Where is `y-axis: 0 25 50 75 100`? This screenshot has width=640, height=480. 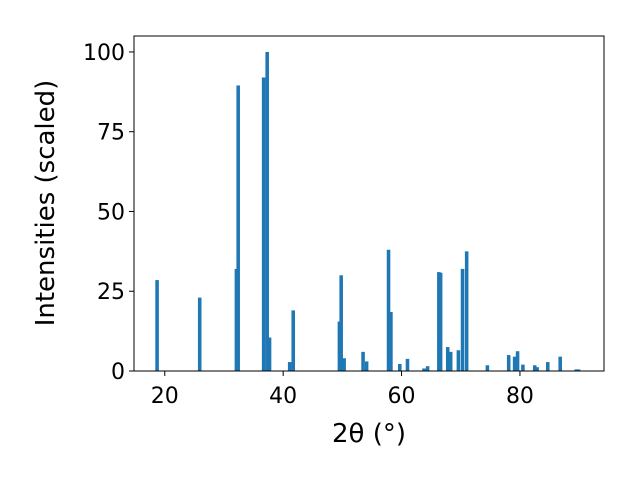
y-axis: 0 25 50 75 100 is located at coordinates (108, 213).